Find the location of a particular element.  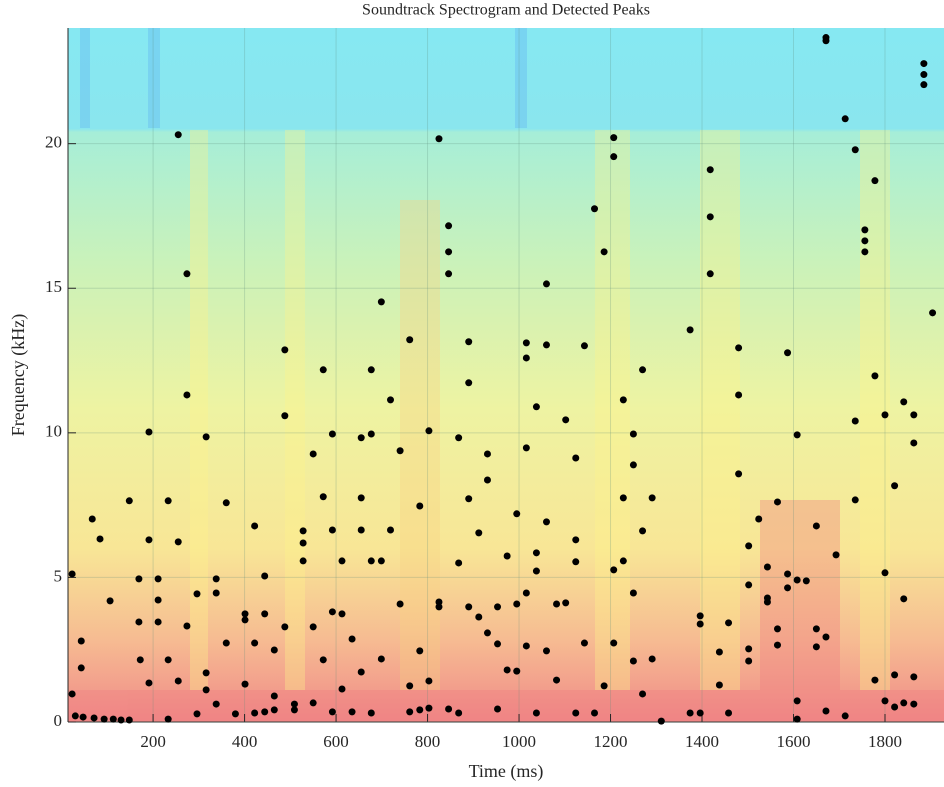

y-axis-label: Frequency (kHz) is located at coordinates (18, 375).